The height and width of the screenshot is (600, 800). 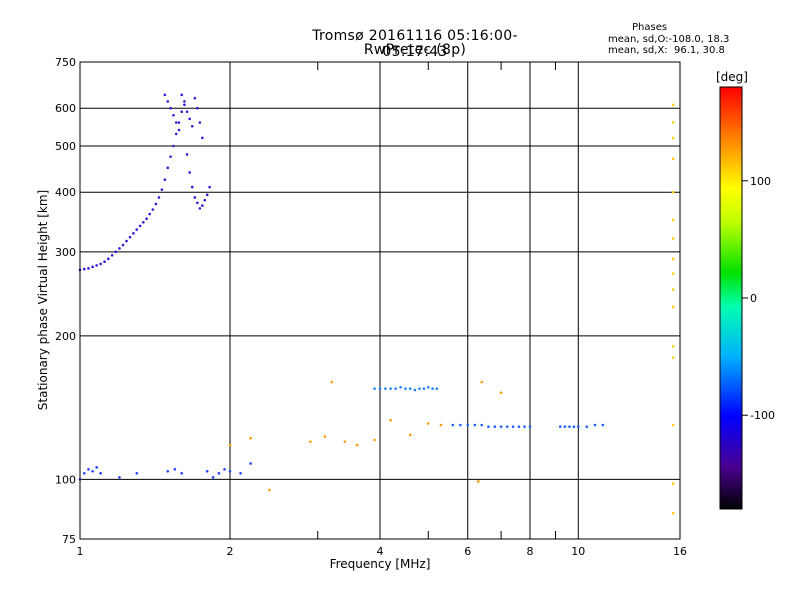 What do you see at coordinates (732, 77) in the screenshot?
I see `colorbar-unit-label: [deg]` at bounding box center [732, 77].